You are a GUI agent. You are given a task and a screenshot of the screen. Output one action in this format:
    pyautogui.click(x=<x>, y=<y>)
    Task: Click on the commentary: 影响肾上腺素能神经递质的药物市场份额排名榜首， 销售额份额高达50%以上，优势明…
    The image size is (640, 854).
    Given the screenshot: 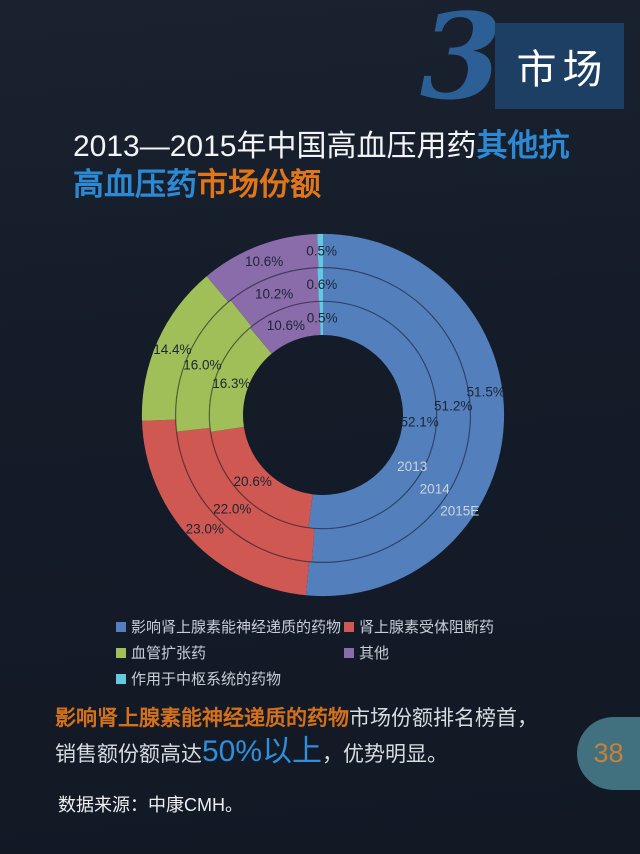 What is the action you would take?
    pyautogui.click(x=320, y=736)
    